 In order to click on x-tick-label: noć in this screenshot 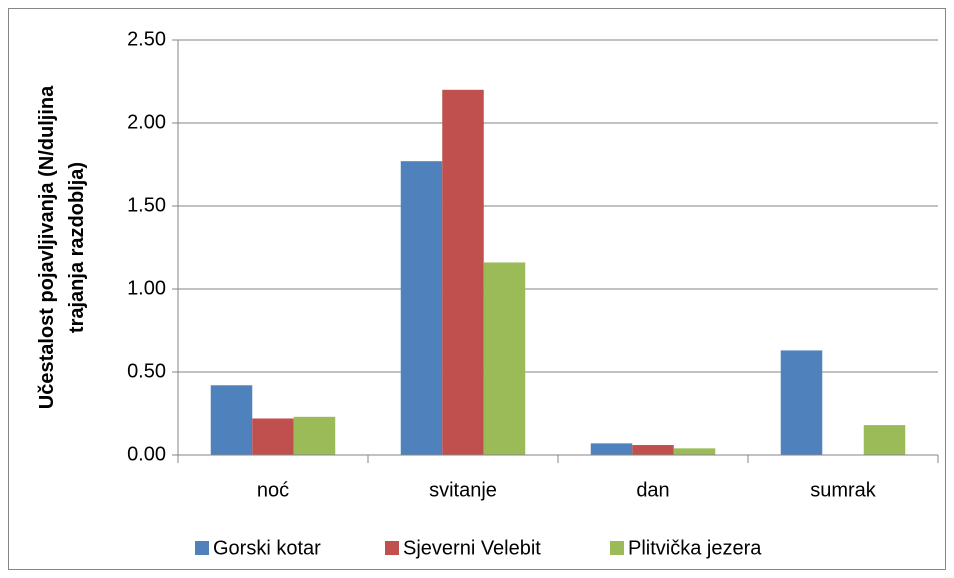, I will do `click(273, 490)`.